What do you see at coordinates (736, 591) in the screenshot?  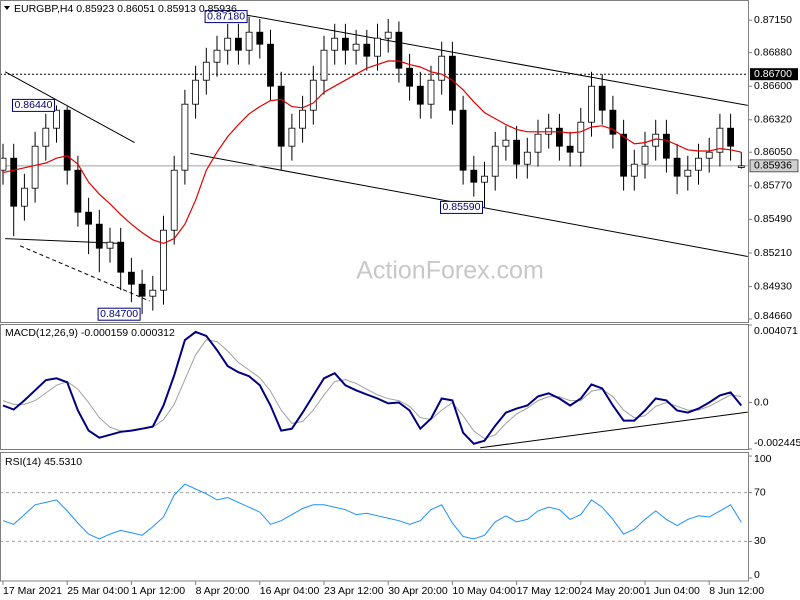 I see `x-tick-label: 8 Jun 12:00` at bounding box center [736, 591].